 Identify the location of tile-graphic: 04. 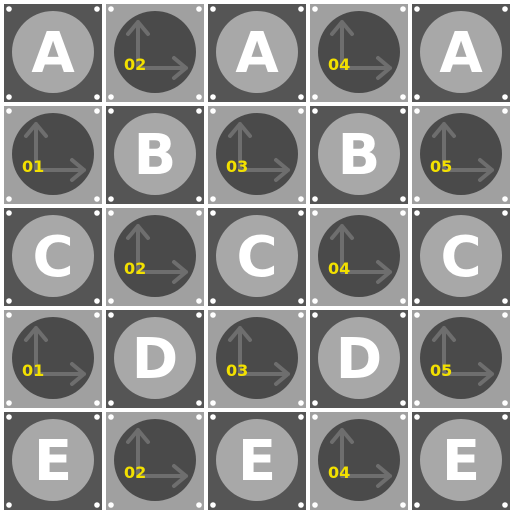
(359, 461).